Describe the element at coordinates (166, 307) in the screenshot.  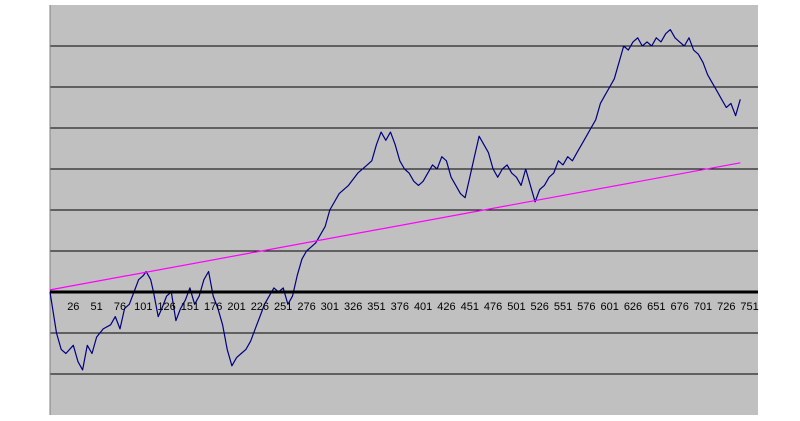
I see `x-tick-label: 126` at that location.